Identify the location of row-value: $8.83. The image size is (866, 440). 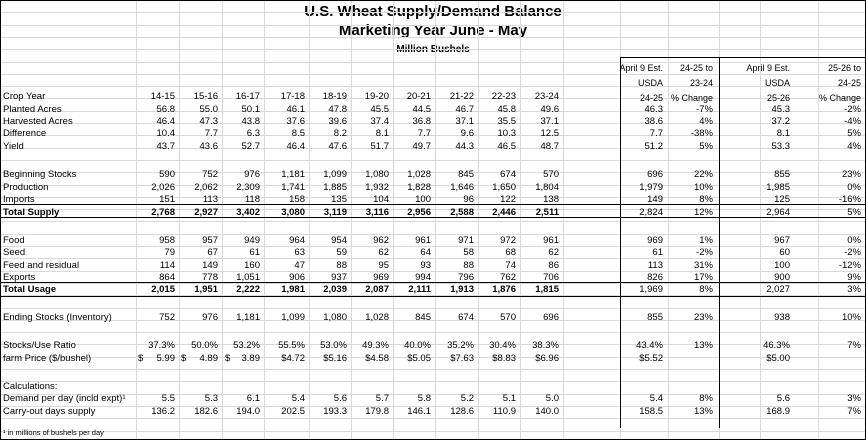
(504, 358).